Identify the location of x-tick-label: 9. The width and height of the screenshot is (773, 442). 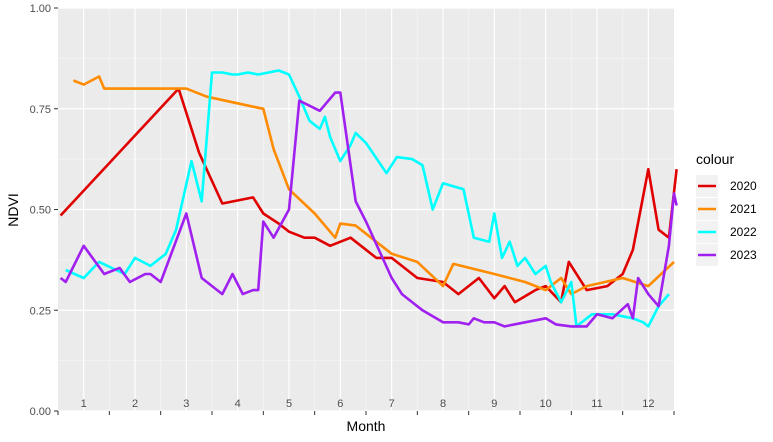
(494, 404).